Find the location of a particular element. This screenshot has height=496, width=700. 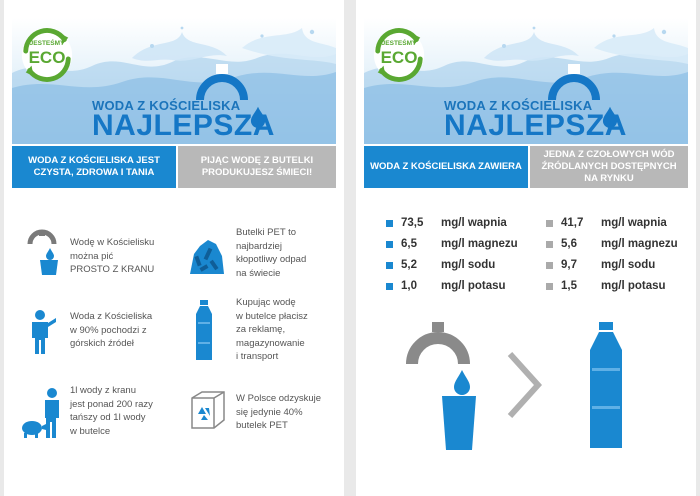

tap-glass-icon is located at coordinates (42, 252).